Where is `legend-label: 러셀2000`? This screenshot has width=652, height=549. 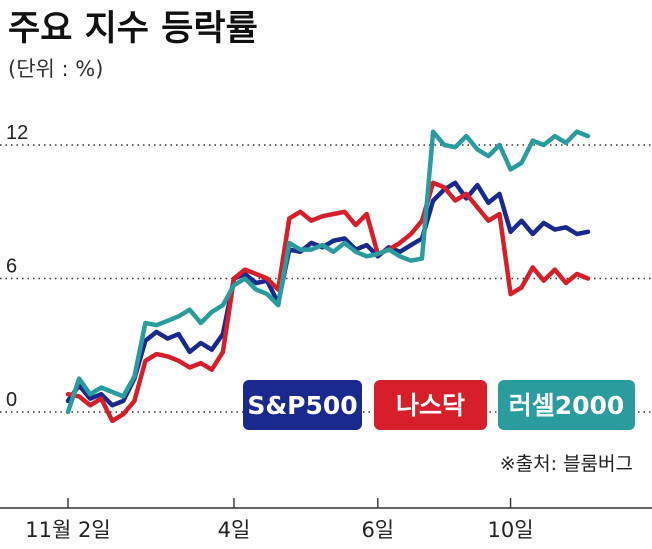 legend-label: 러셀2000 is located at coordinates (567, 405).